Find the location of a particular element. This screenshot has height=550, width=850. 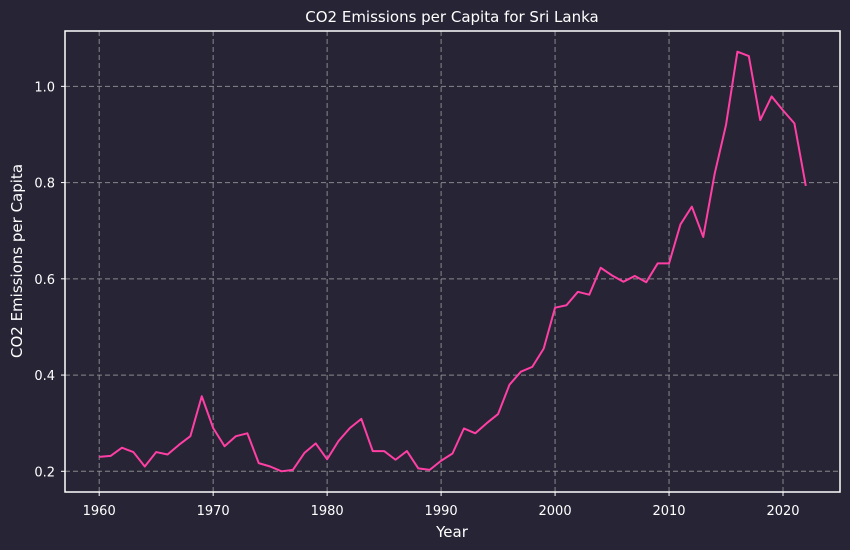

y-tick-label: 0.8 is located at coordinates (44, 184).